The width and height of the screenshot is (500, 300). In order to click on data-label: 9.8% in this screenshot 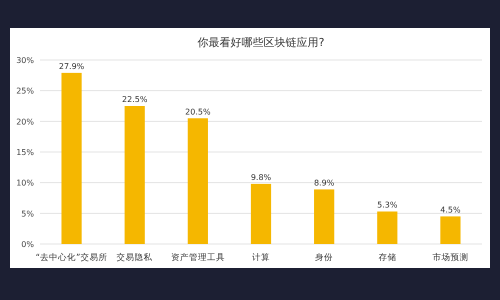, I will do `click(261, 177)`.